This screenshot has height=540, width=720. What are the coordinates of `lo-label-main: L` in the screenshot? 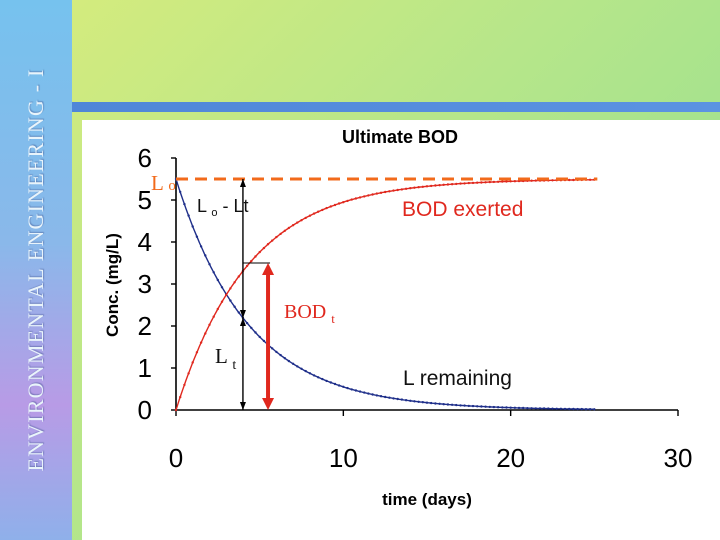 It's located at (157, 183).